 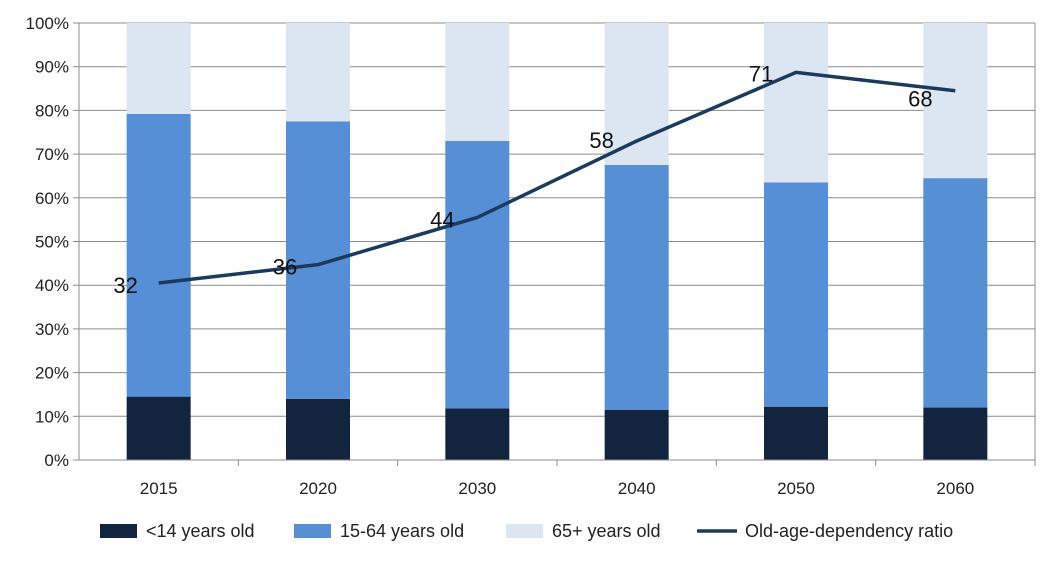 What do you see at coordinates (637, 488) in the screenshot?
I see `x-tick-label: 2040` at bounding box center [637, 488].